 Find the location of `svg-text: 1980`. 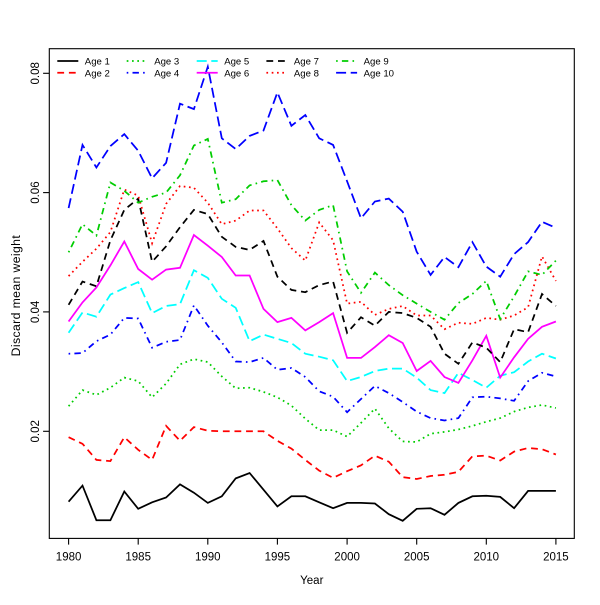

svg-text: 1980 is located at coordinates (69, 558).